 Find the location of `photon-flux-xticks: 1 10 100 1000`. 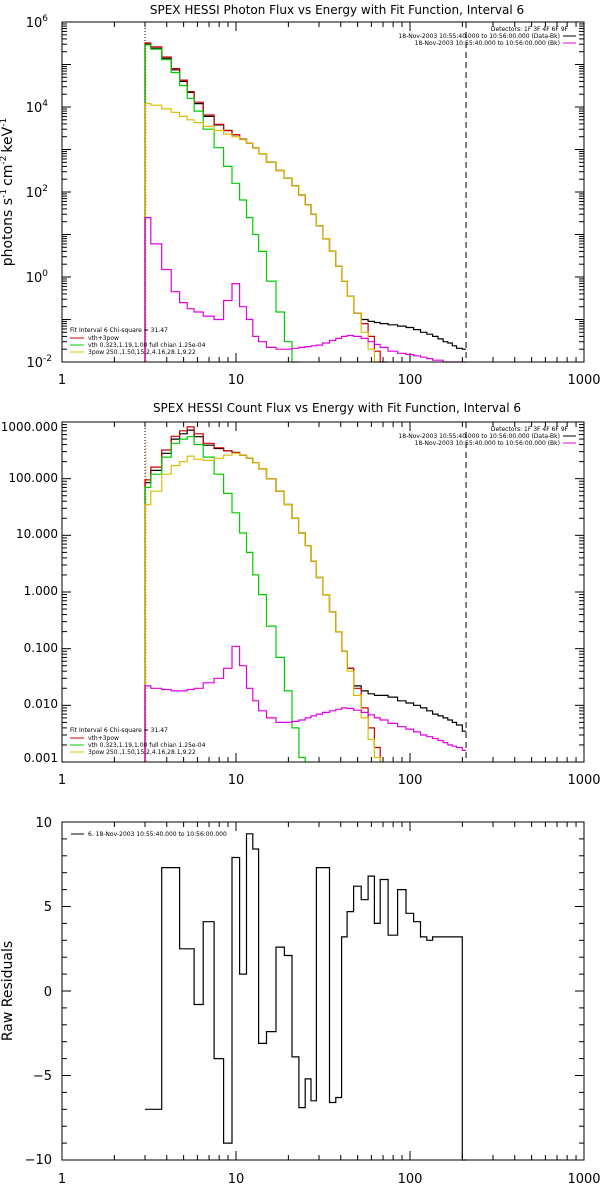

photon-flux-xticks: 1 10 100 1000 is located at coordinates (329, 380).